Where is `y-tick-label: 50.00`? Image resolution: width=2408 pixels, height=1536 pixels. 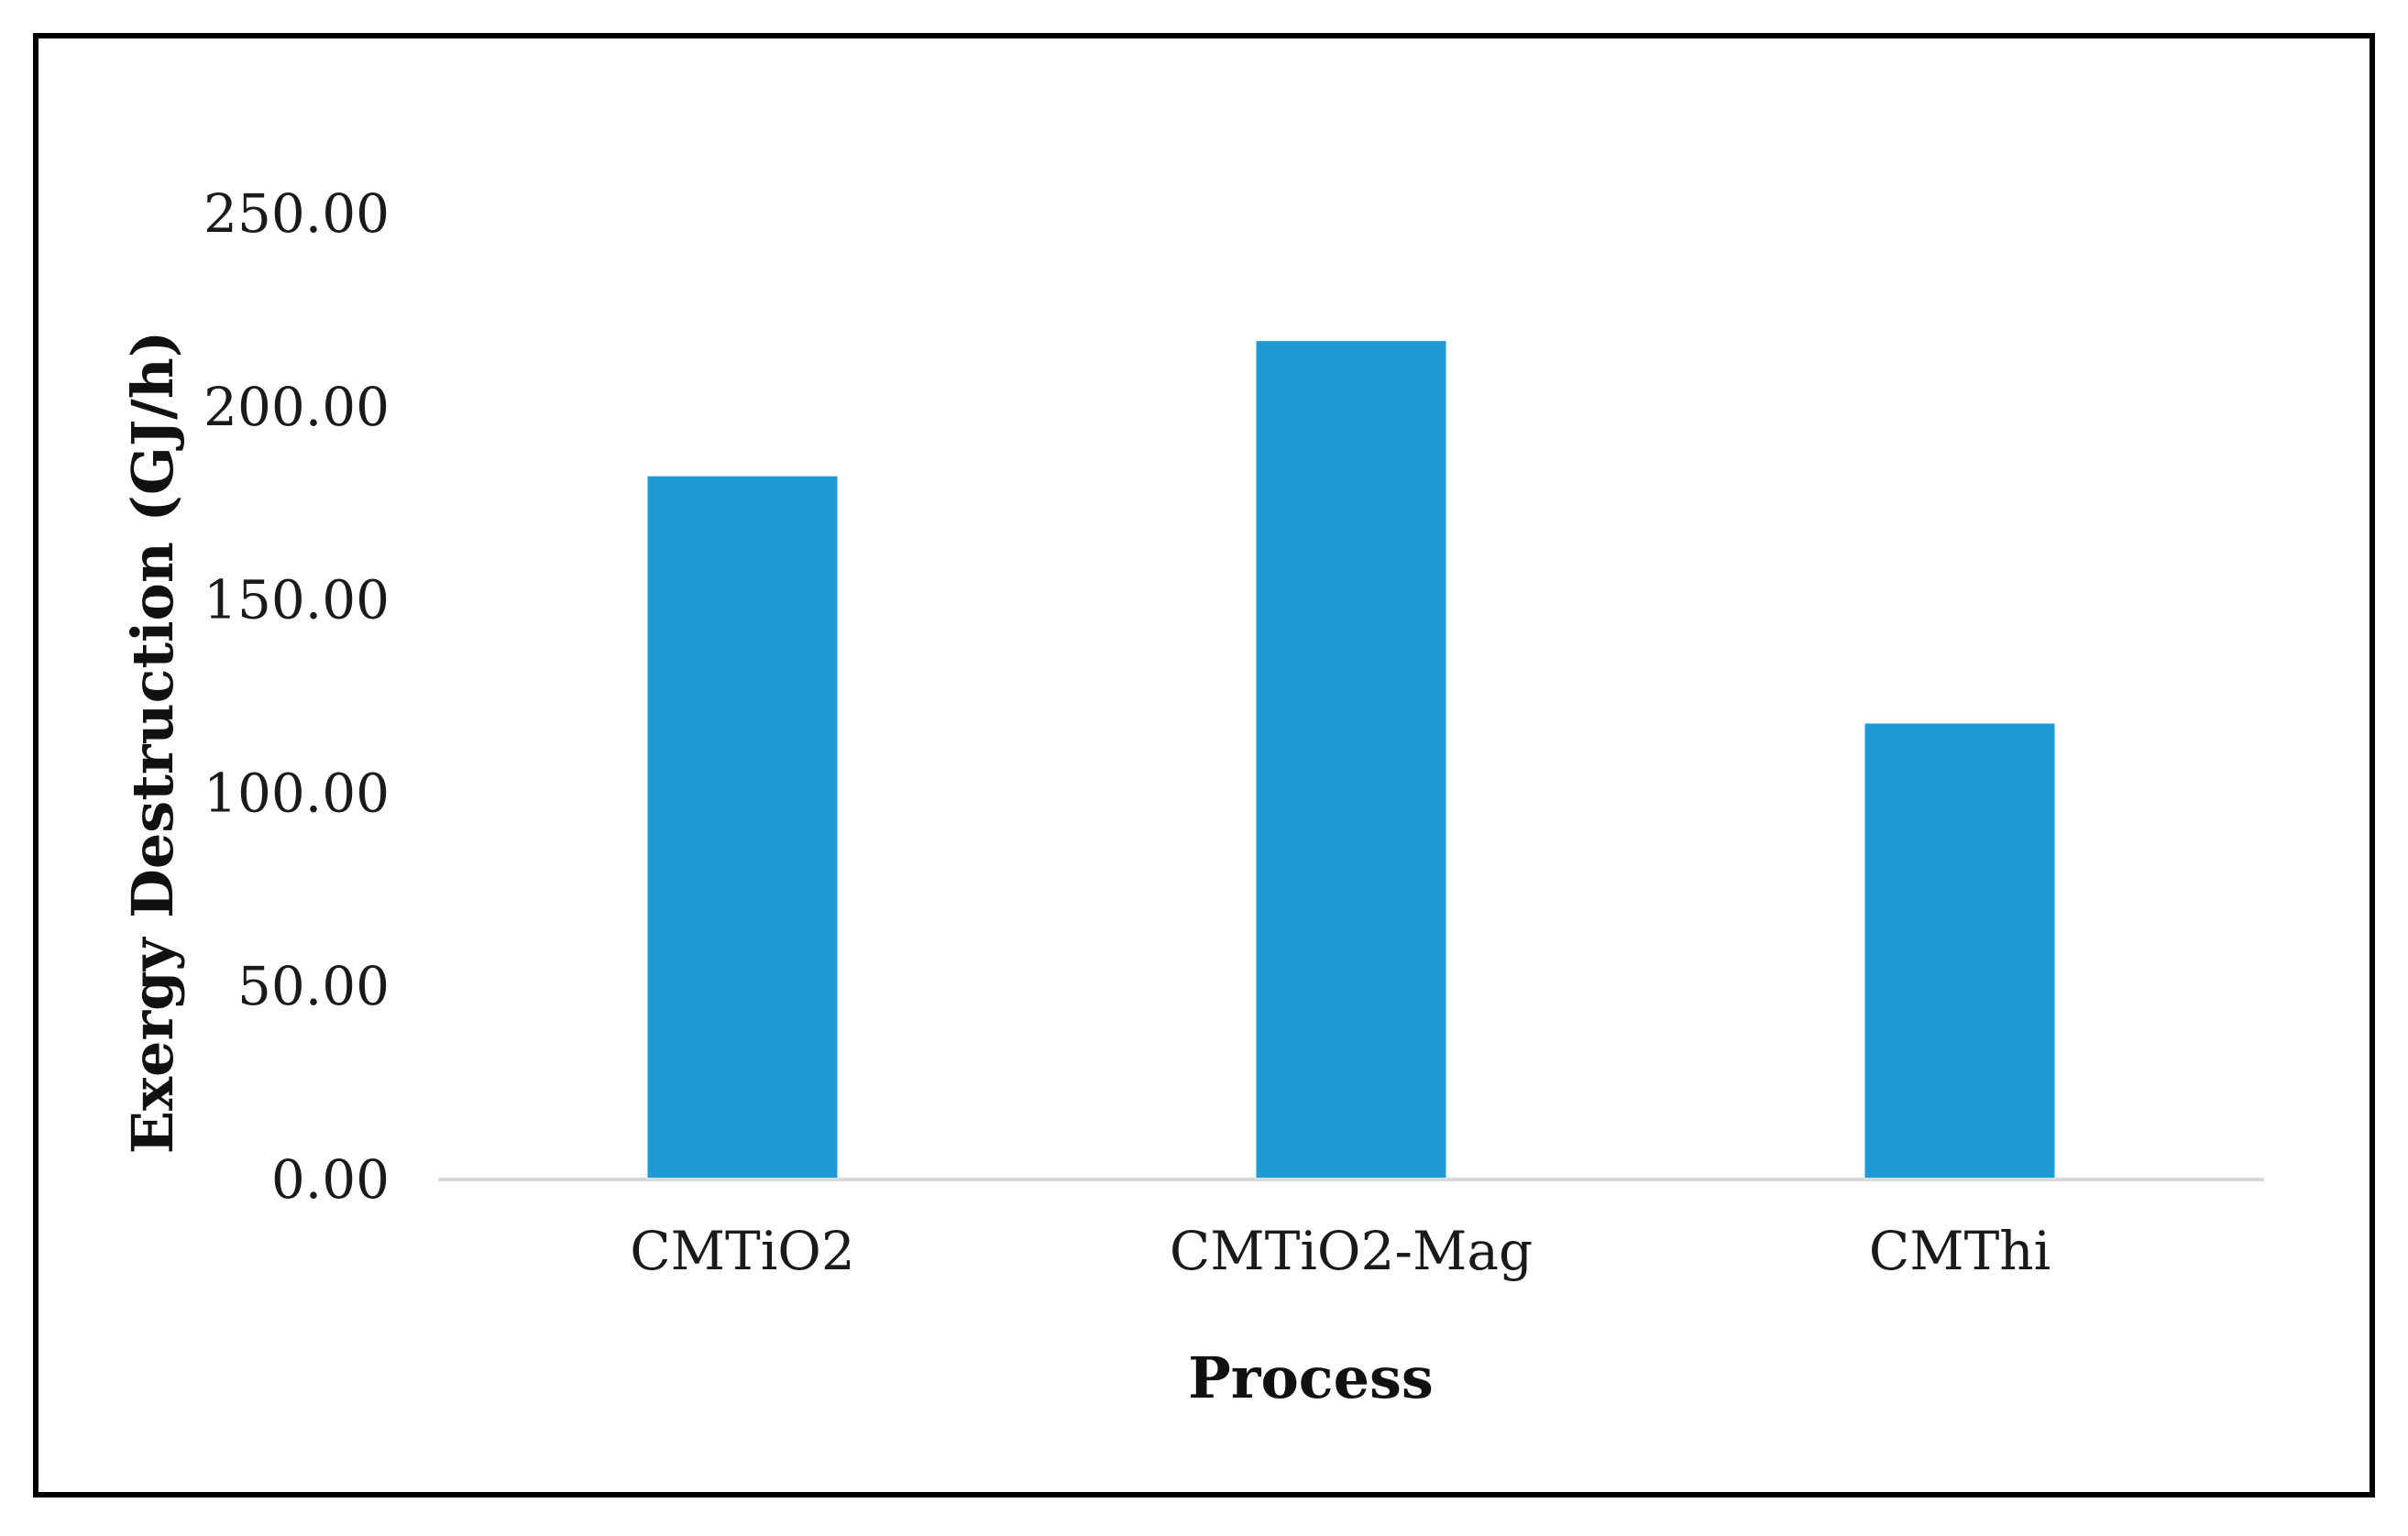
y-tick-label: 50.00 is located at coordinates (313, 986).